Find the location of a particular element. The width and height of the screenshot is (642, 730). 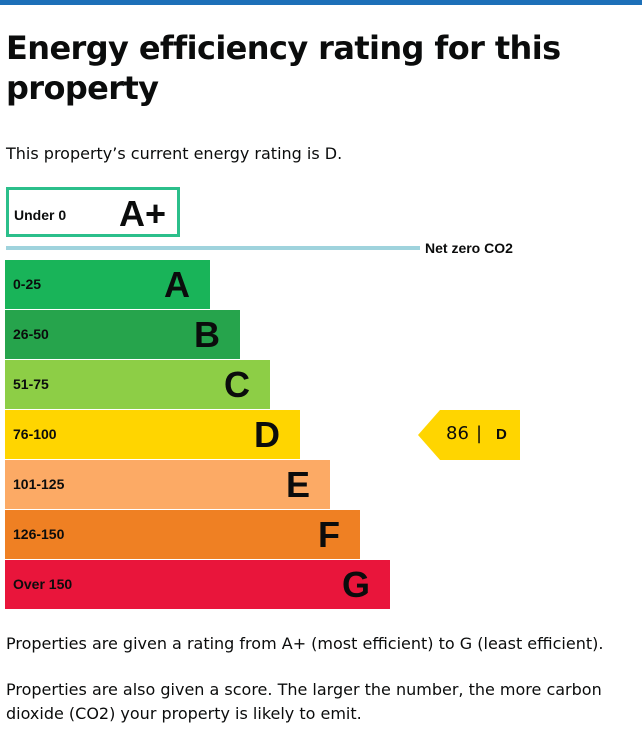

band-a: 0-25 A is located at coordinates (107, 284).